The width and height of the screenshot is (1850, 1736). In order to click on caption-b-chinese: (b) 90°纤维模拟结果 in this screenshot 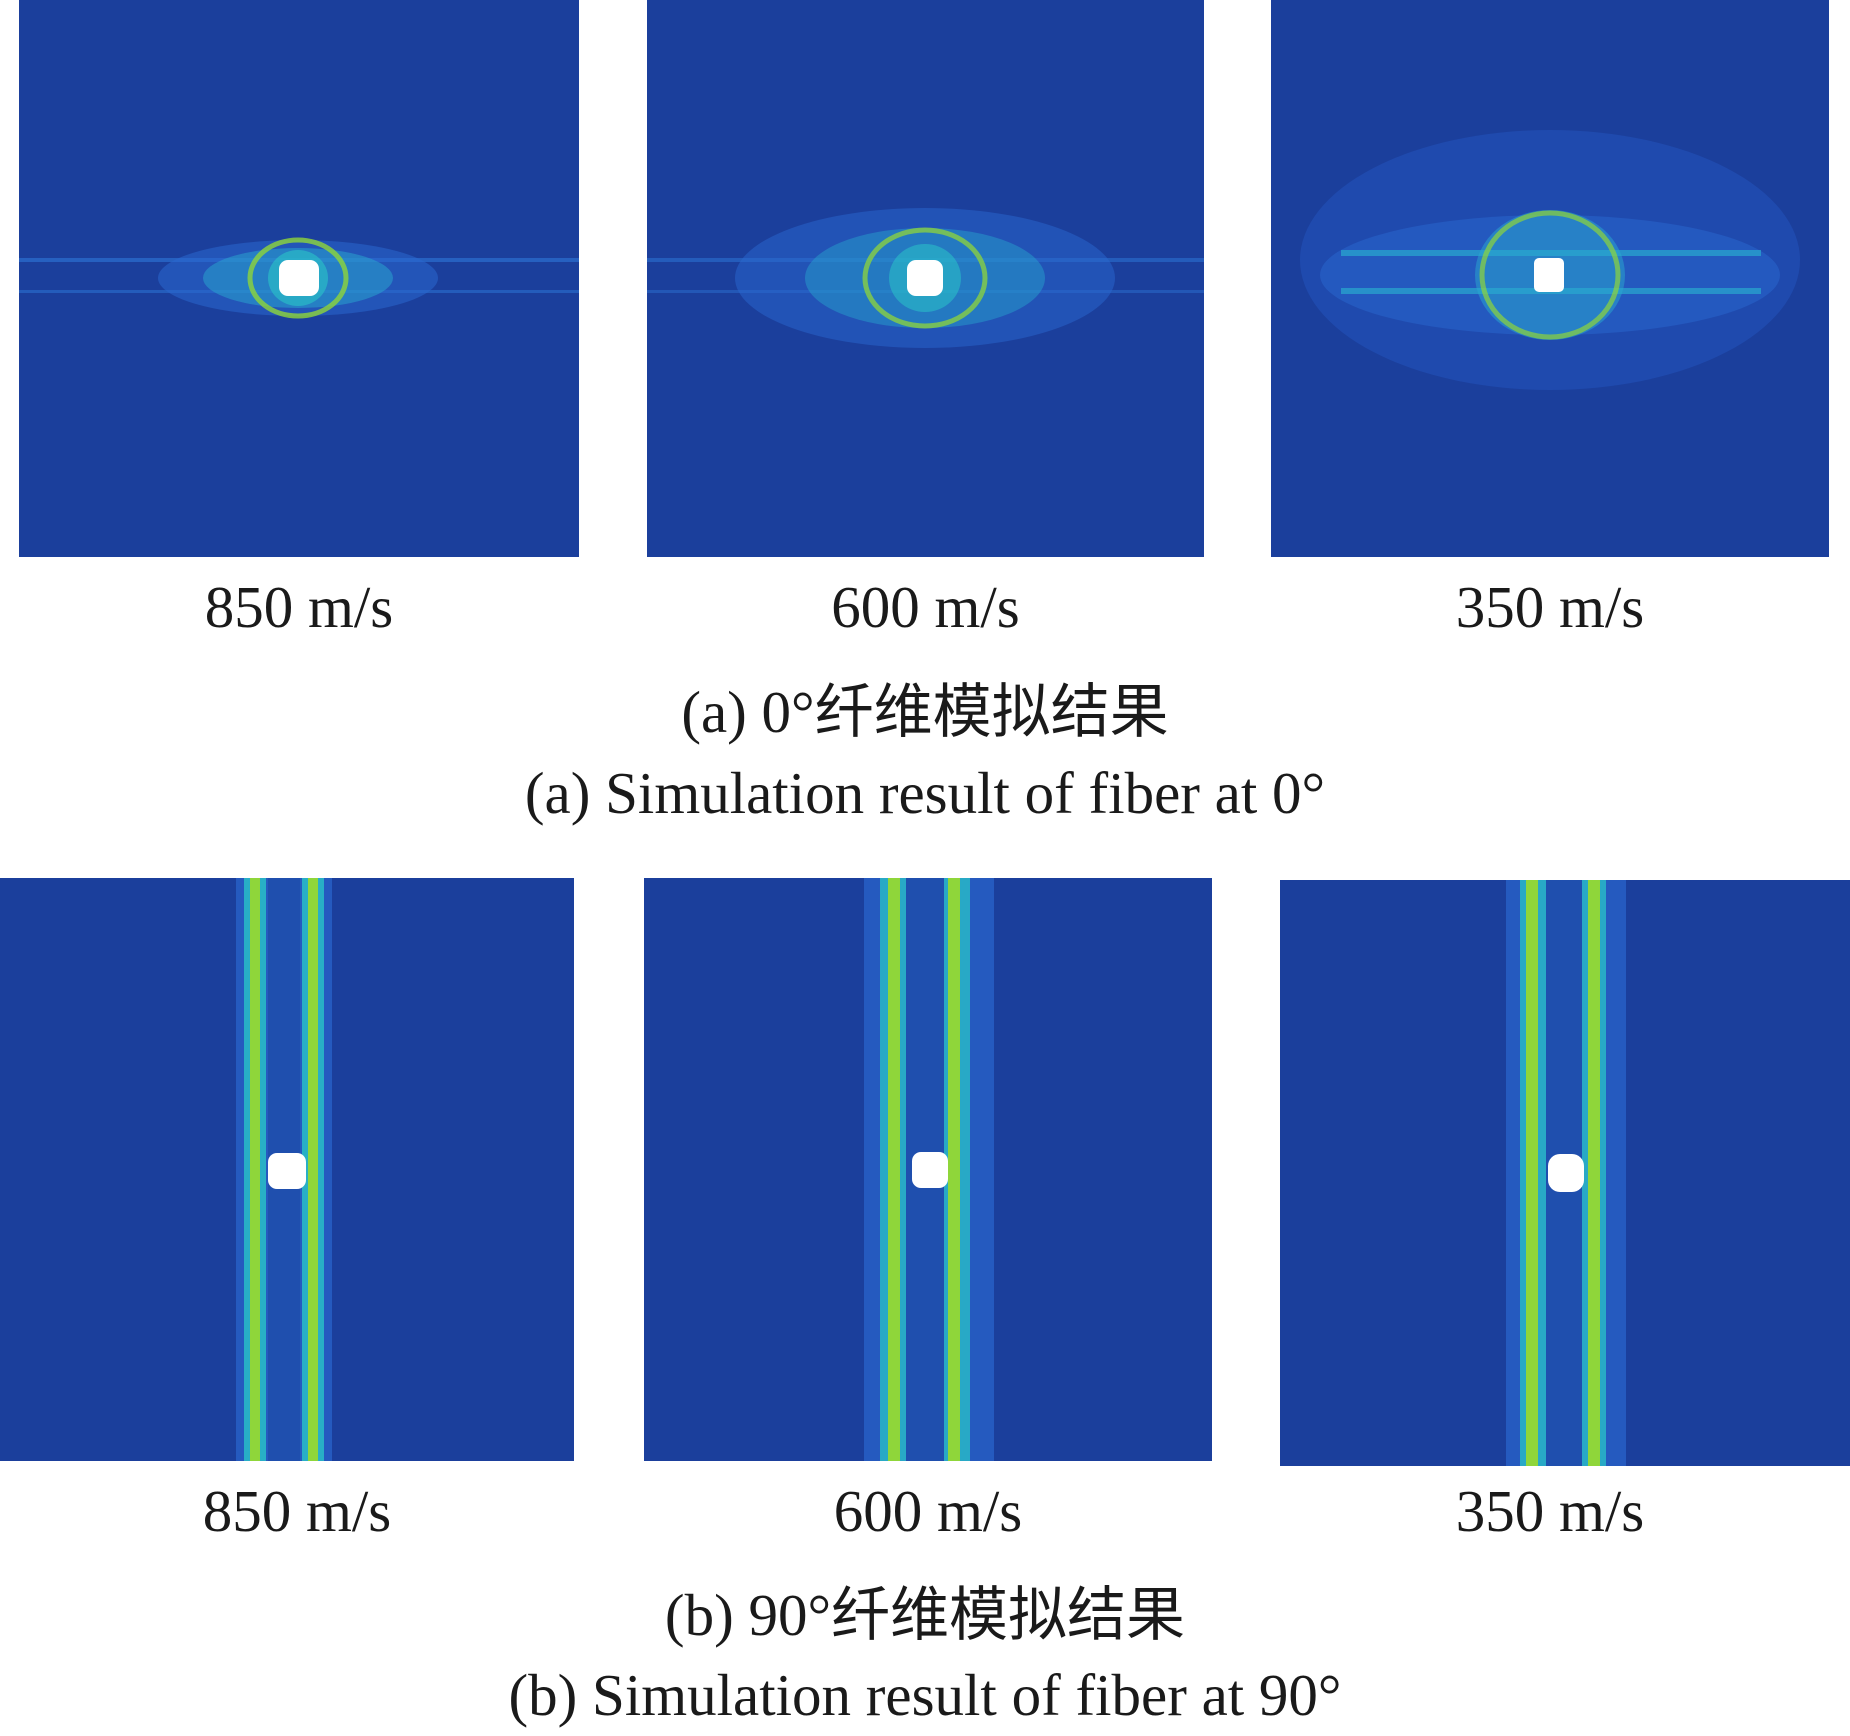, I will do `click(925, 1615)`.